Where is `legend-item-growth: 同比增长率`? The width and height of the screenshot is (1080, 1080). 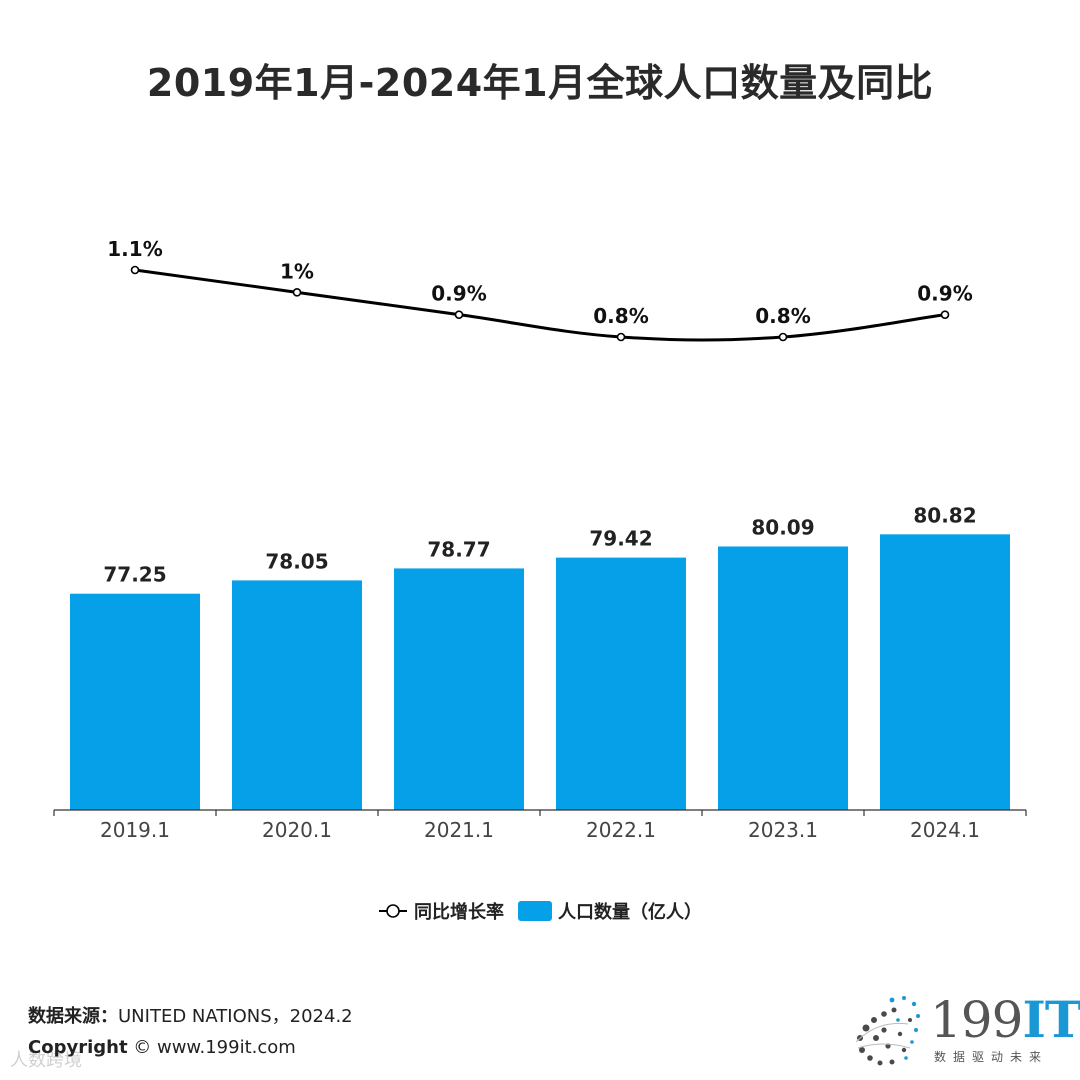 legend-item-growth: 同比增长率 is located at coordinates (441, 911).